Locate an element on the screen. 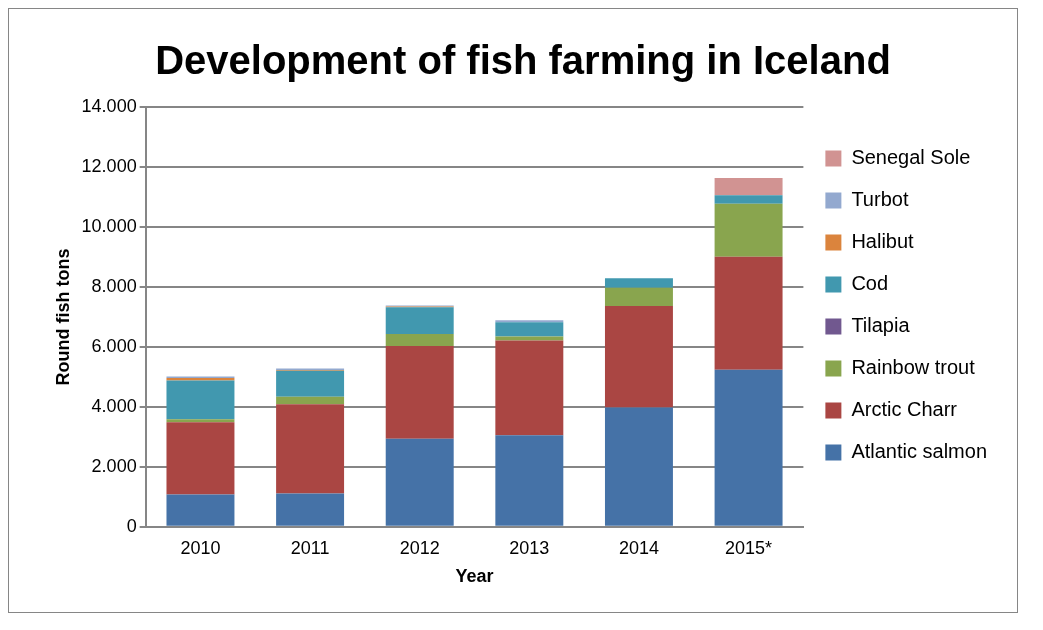  x-tick-label: 2012 is located at coordinates (419, 547).